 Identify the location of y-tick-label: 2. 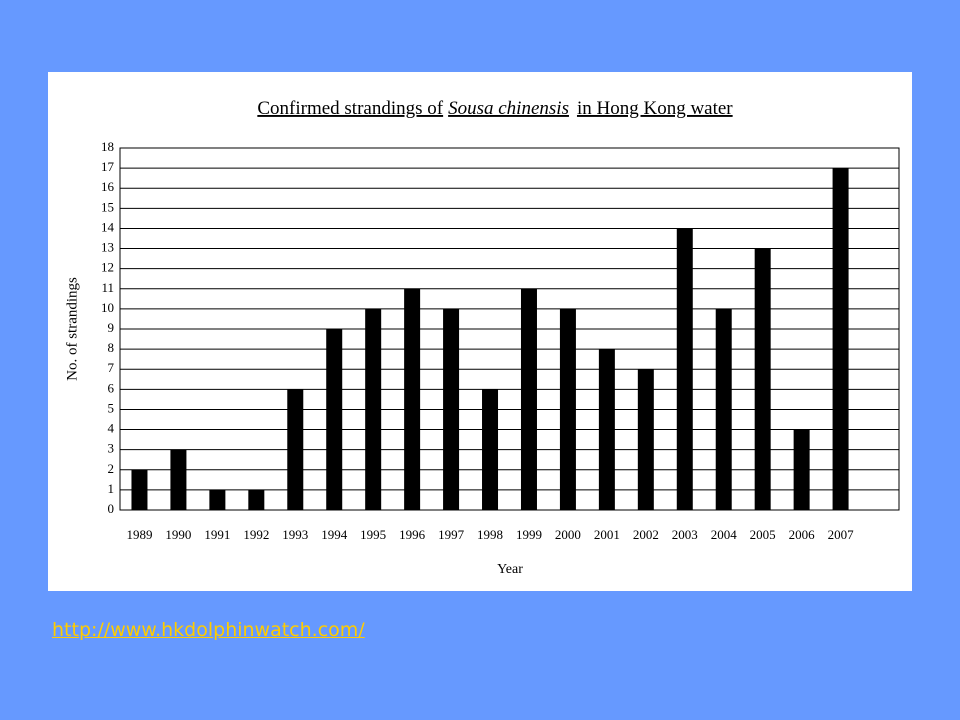
(111, 468).